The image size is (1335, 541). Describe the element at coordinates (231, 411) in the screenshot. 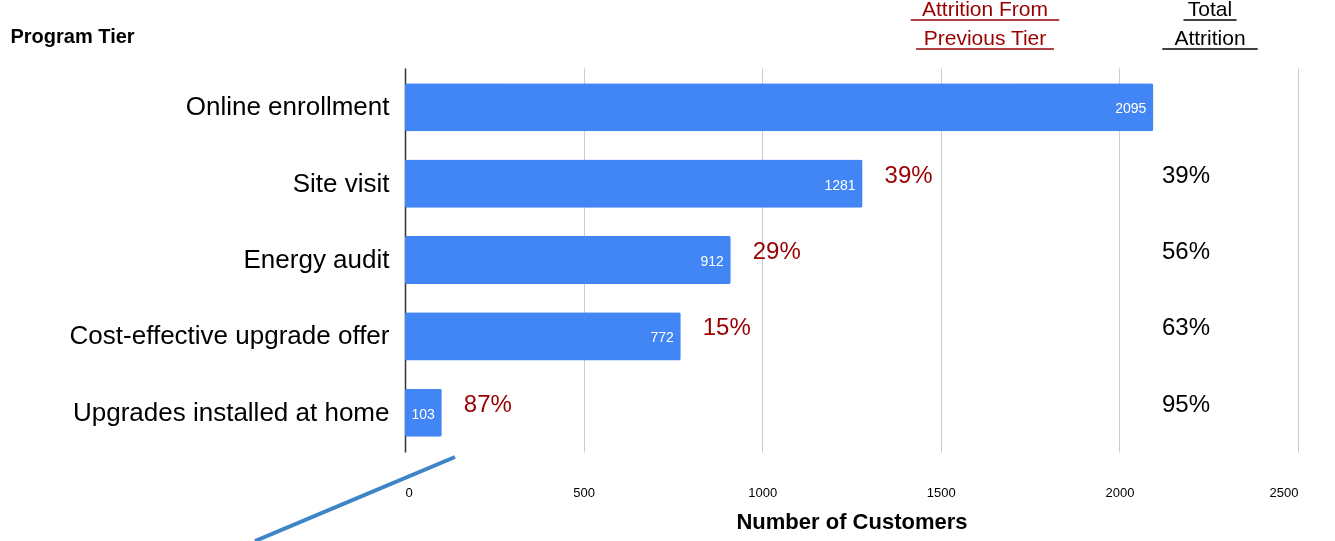

I see `y-tick-label: Upgrades installed at home` at that location.